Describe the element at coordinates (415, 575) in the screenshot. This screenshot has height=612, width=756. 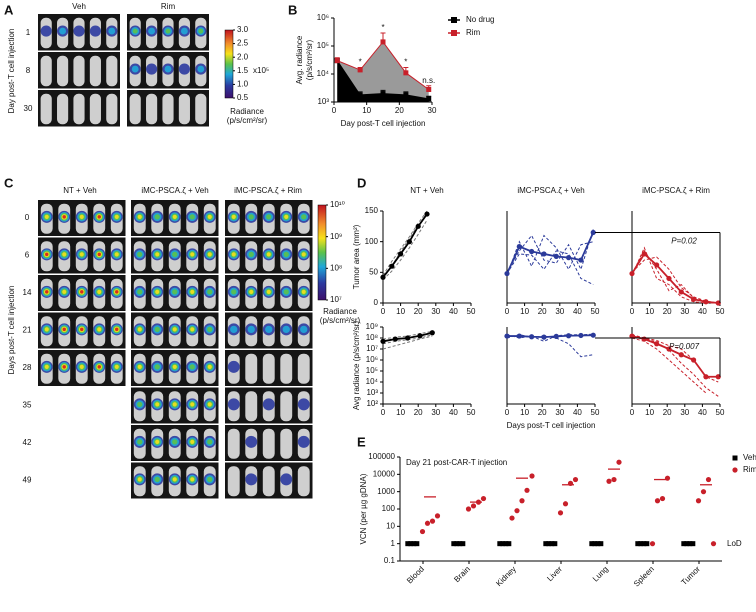
I see `x-tick-label: Blood` at that location.